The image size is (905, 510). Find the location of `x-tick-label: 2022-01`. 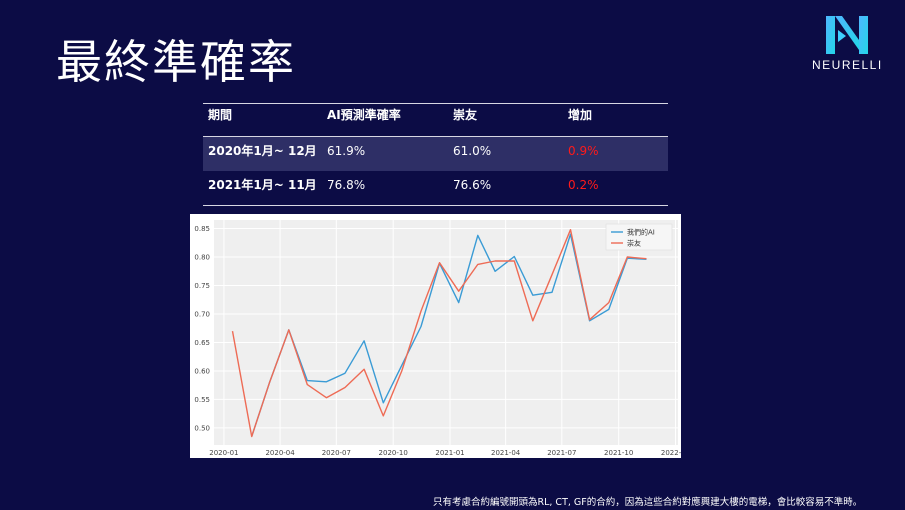

x-tick-label: 2022-01 is located at coordinates (671, 453).